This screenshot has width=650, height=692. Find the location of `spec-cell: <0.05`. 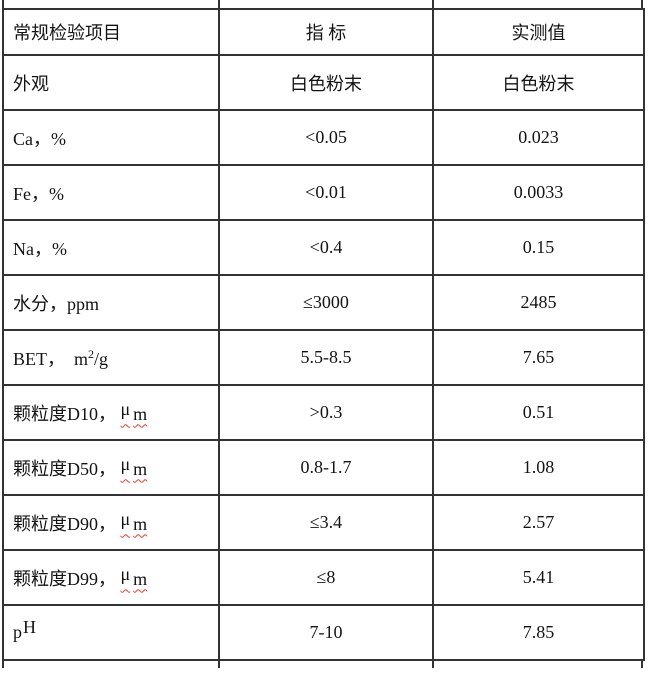

spec-cell: <0.05 is located at coordinates (326, 137).